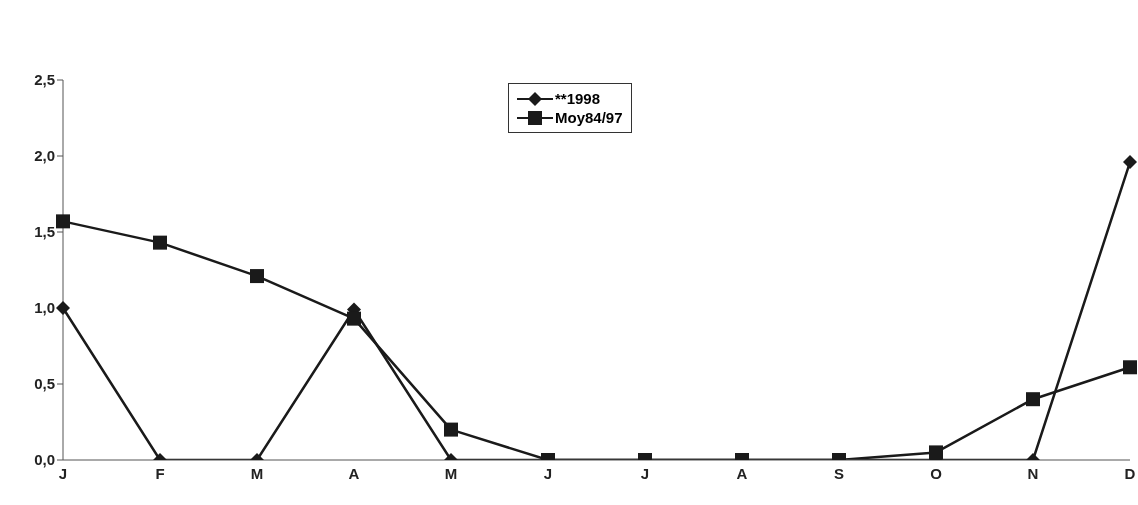 The width and height of the screenshot is (1138, 505). What do you see at coordinates (44, 384) in the screenshot?
I see `y-tick-label: 0,5` at bounding box center [44, 384].